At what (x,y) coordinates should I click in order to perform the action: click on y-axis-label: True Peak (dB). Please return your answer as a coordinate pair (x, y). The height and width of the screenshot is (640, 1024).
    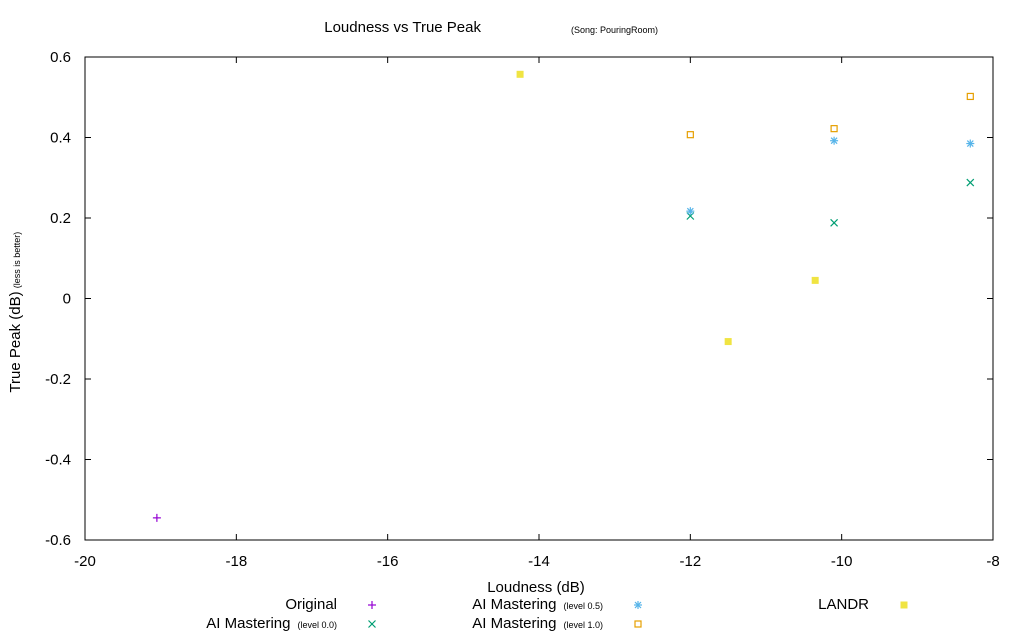
    Looking at the image, I should click on (15, 341).